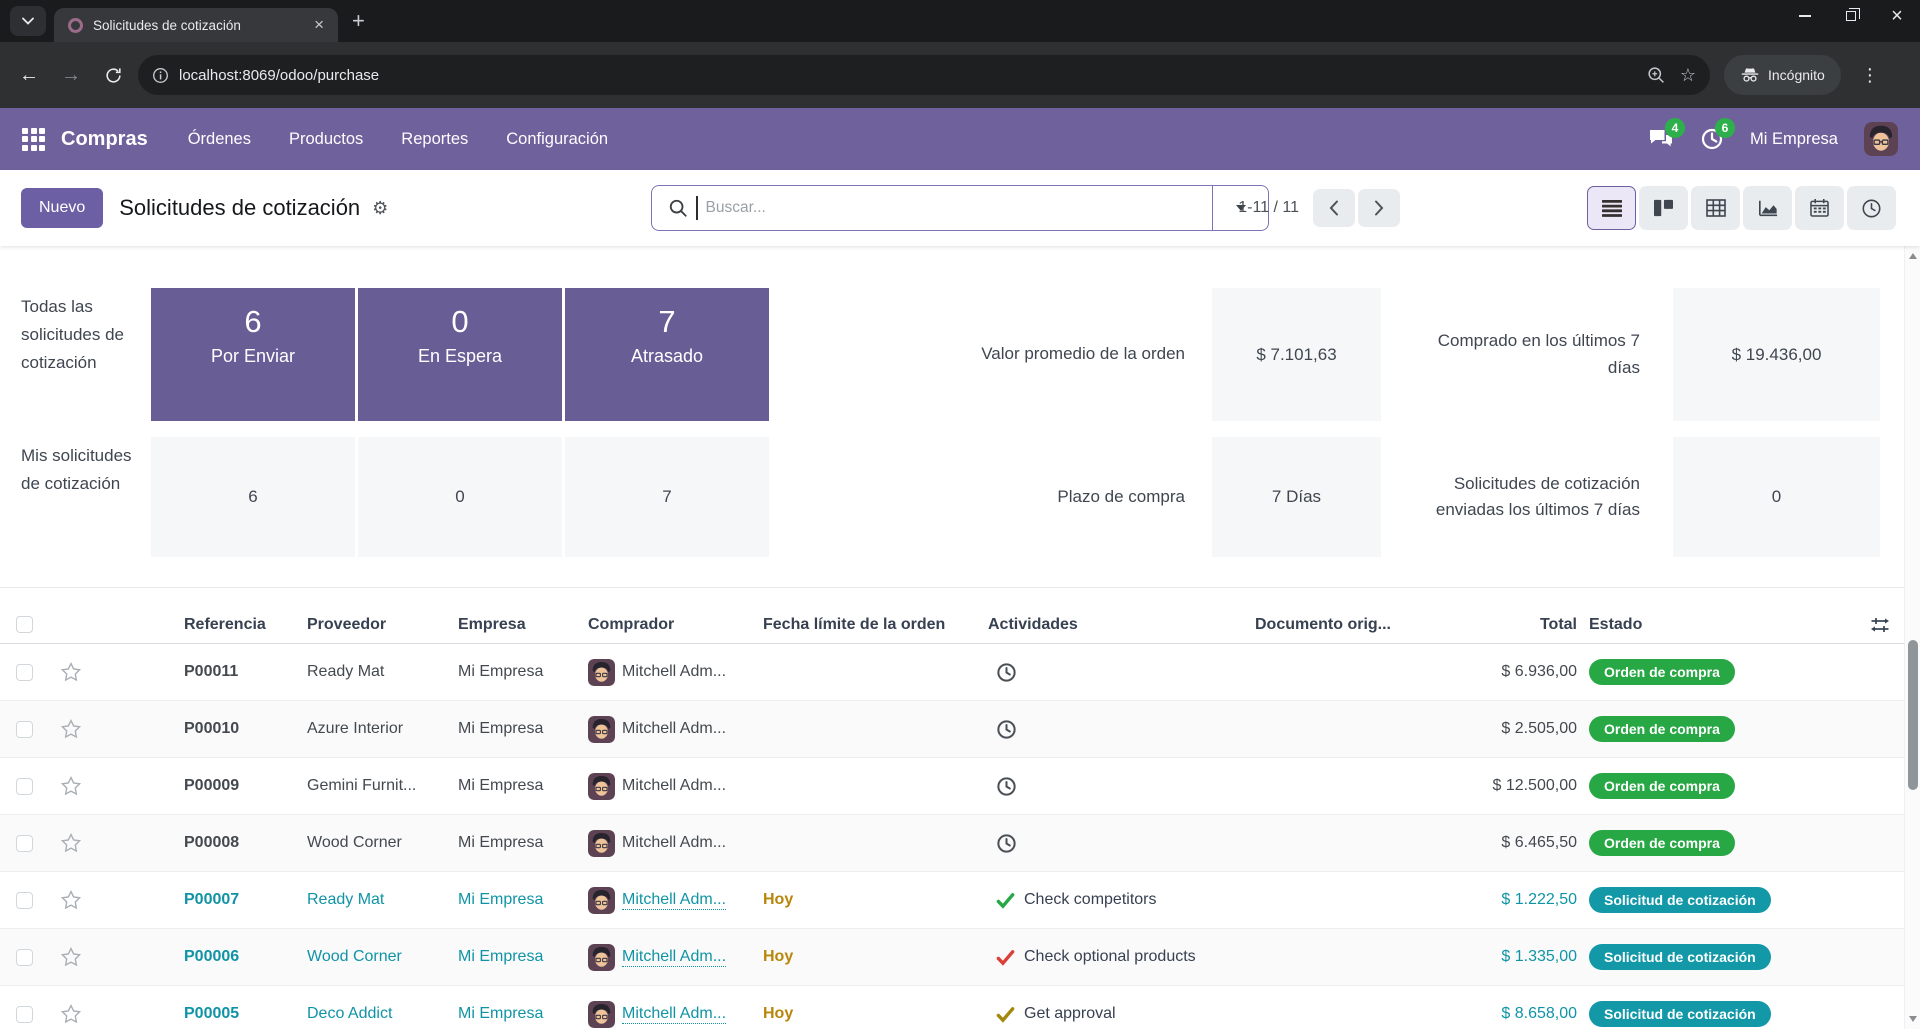 The image size is (1920, 1029). What do you see at coordinates (1296, 354) in the screenshot?
I see `avg-order-value: $ 7.101,63` at bounding box center [1296, 354].